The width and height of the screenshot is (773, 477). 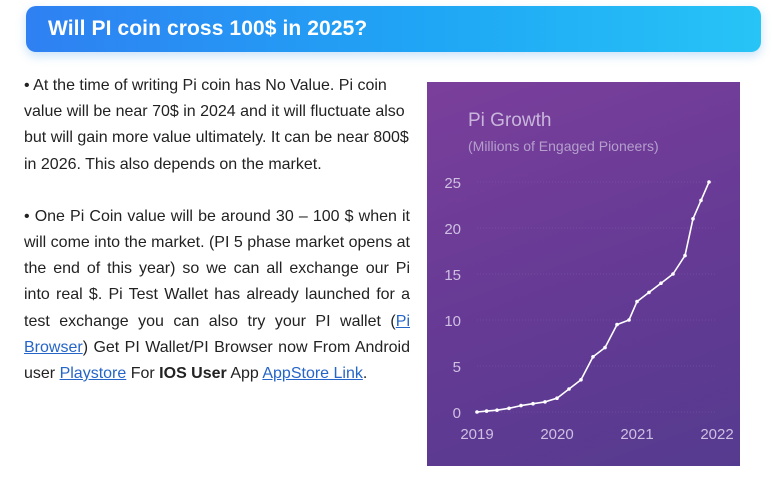 What do you see at coordinates (510, 120) in the screenshot?
I see `chart-title: Pi Growth` at bounding box center [510, 120].